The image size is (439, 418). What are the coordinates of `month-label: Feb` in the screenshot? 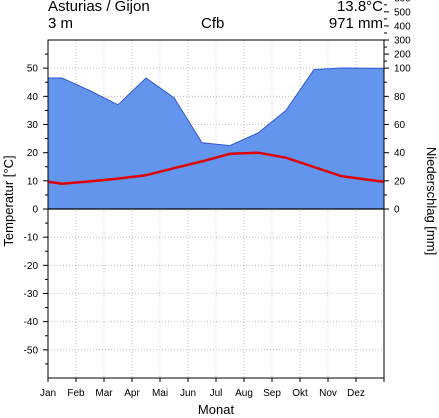 It's located at (76, 393).